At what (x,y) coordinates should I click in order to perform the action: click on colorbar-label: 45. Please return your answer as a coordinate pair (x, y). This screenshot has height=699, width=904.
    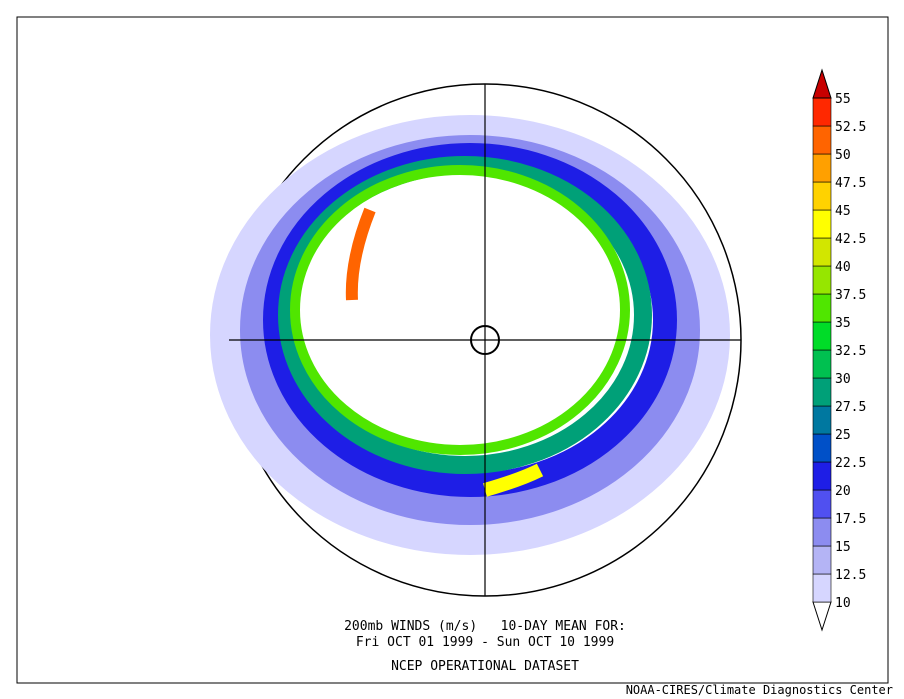
    Looking at the image, I should click on (843, 211).